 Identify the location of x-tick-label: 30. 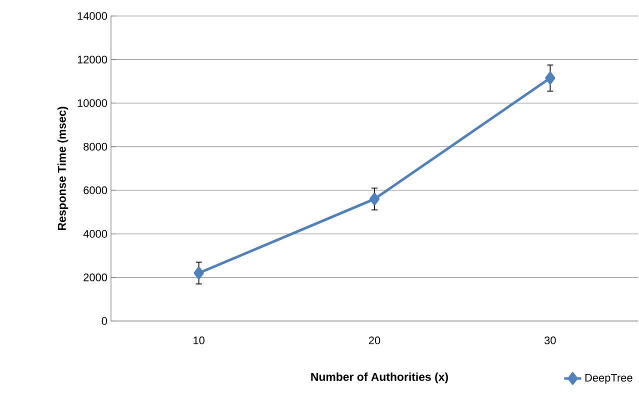
(550, 340).